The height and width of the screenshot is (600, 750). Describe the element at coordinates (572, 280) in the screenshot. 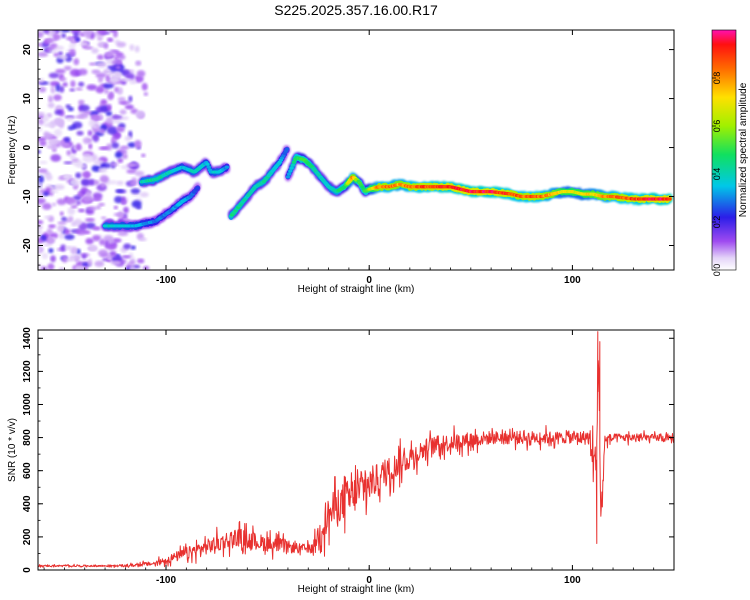

I see `x-tick-label: 100` at that location.